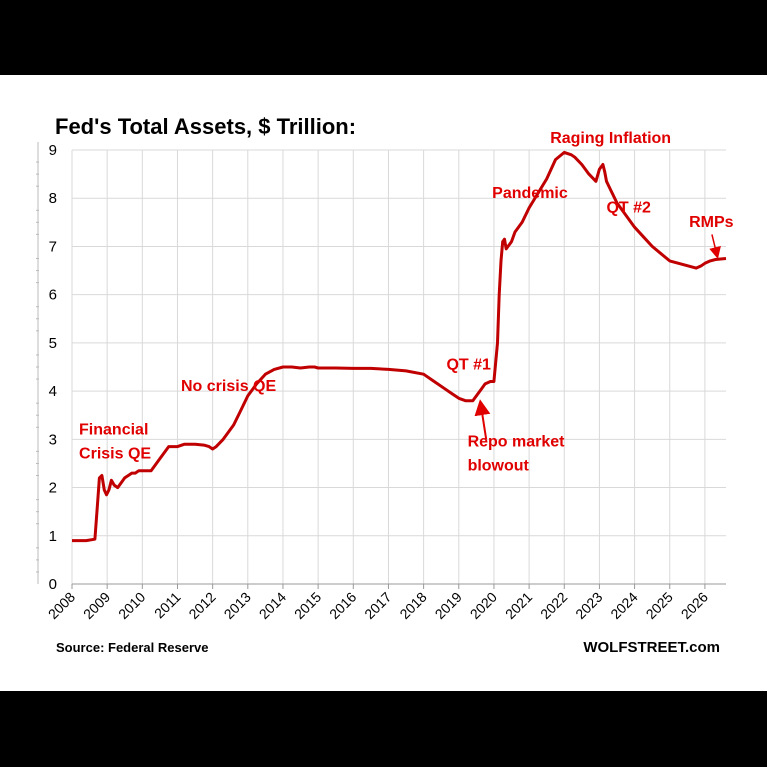  What do you see at coordinates (342, 605) in the screenshot?
I see `x-tick-label: 2016` at bounding box center [342, 605].